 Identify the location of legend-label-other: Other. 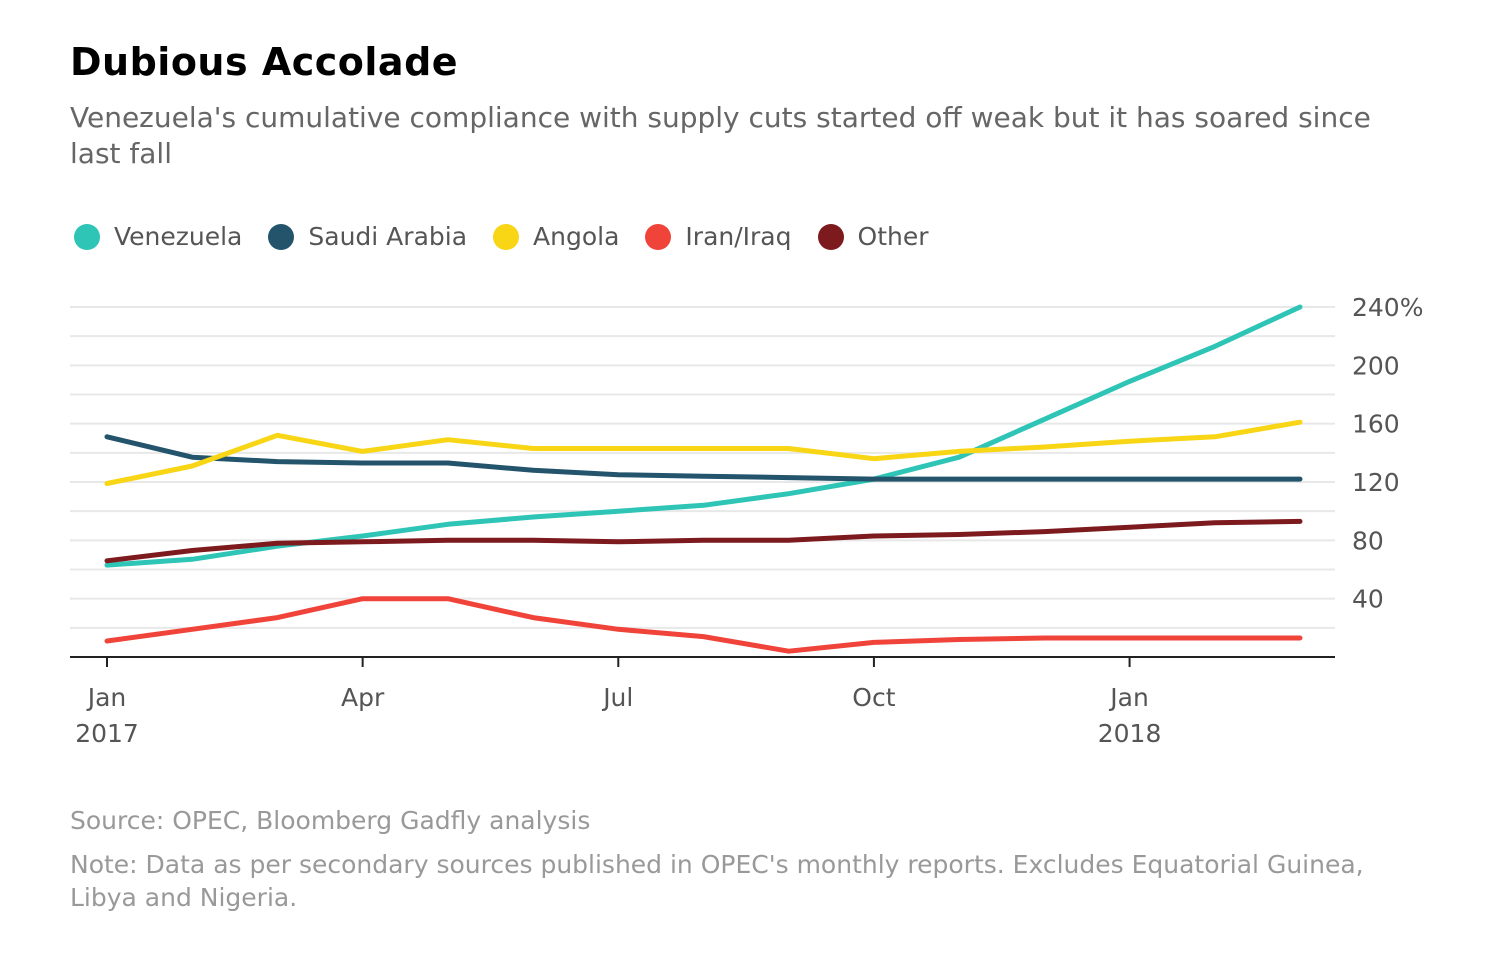
(893, 236).